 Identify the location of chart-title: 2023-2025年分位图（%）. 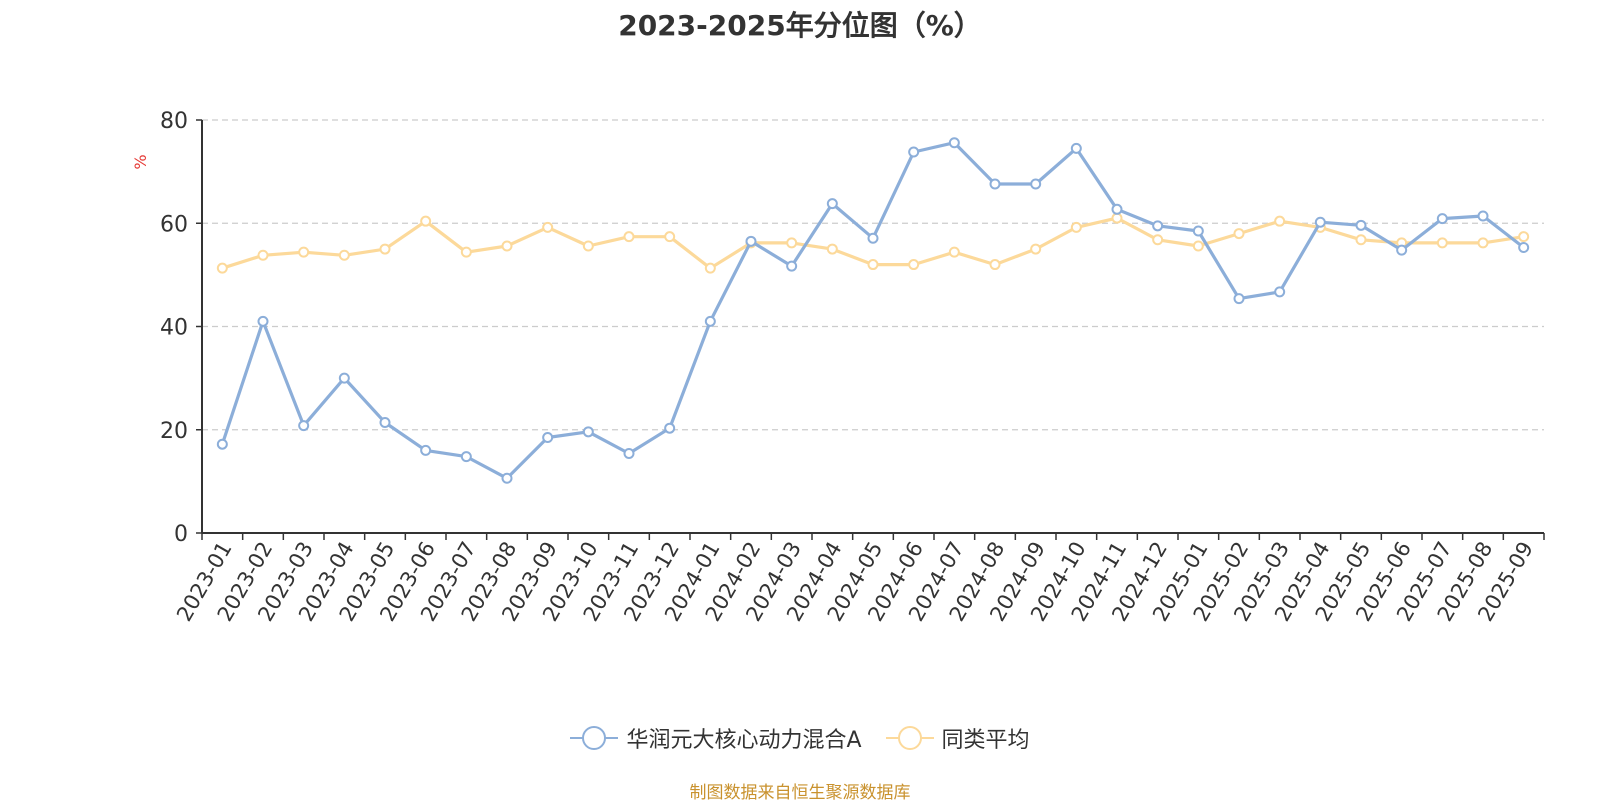
(800, 25).